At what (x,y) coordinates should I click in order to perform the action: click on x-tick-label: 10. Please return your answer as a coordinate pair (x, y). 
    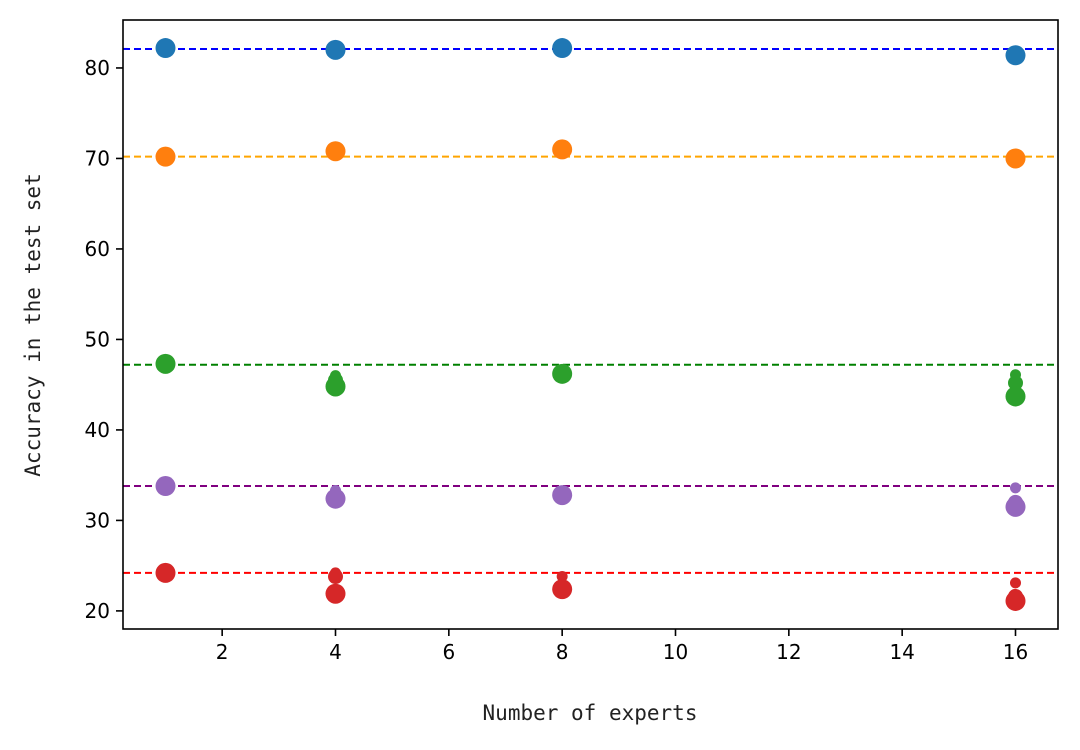
    Looking at the image, I should click on (675, 652).